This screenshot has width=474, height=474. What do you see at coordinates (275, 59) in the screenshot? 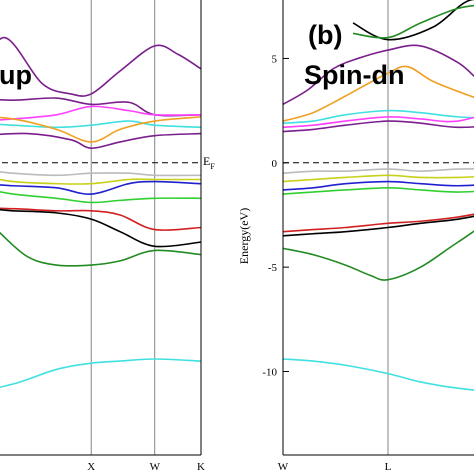
I see `energy-tick-label: 5` at bounding box center [275, 59].